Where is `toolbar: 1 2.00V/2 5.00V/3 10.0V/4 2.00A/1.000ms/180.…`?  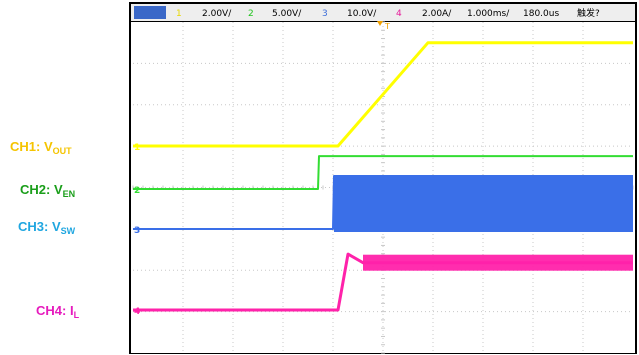 toolbar: 1 2.00V/2 5.00V/3 10.0V/4 2.00A/1.000ms/180.… is located at coordinates (388, 13).